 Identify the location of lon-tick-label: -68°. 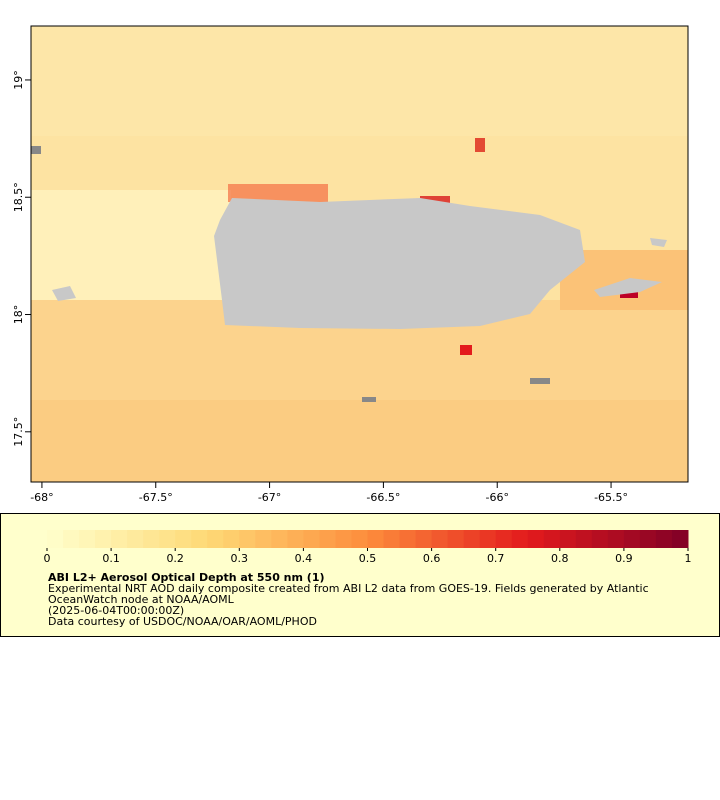
(41, 497).